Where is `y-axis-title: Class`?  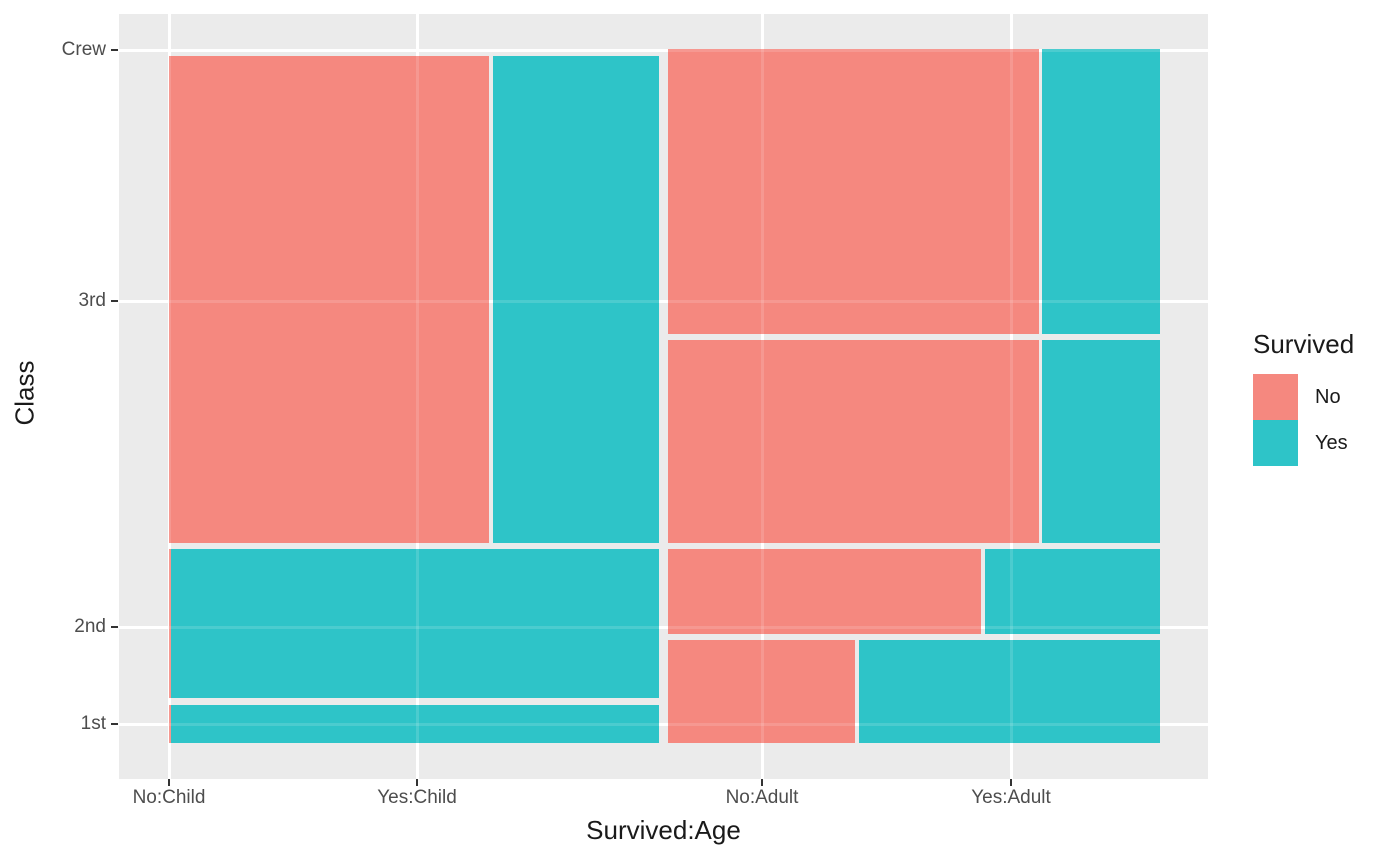 y-axis-title: Class is located at coordinates (24, 393).